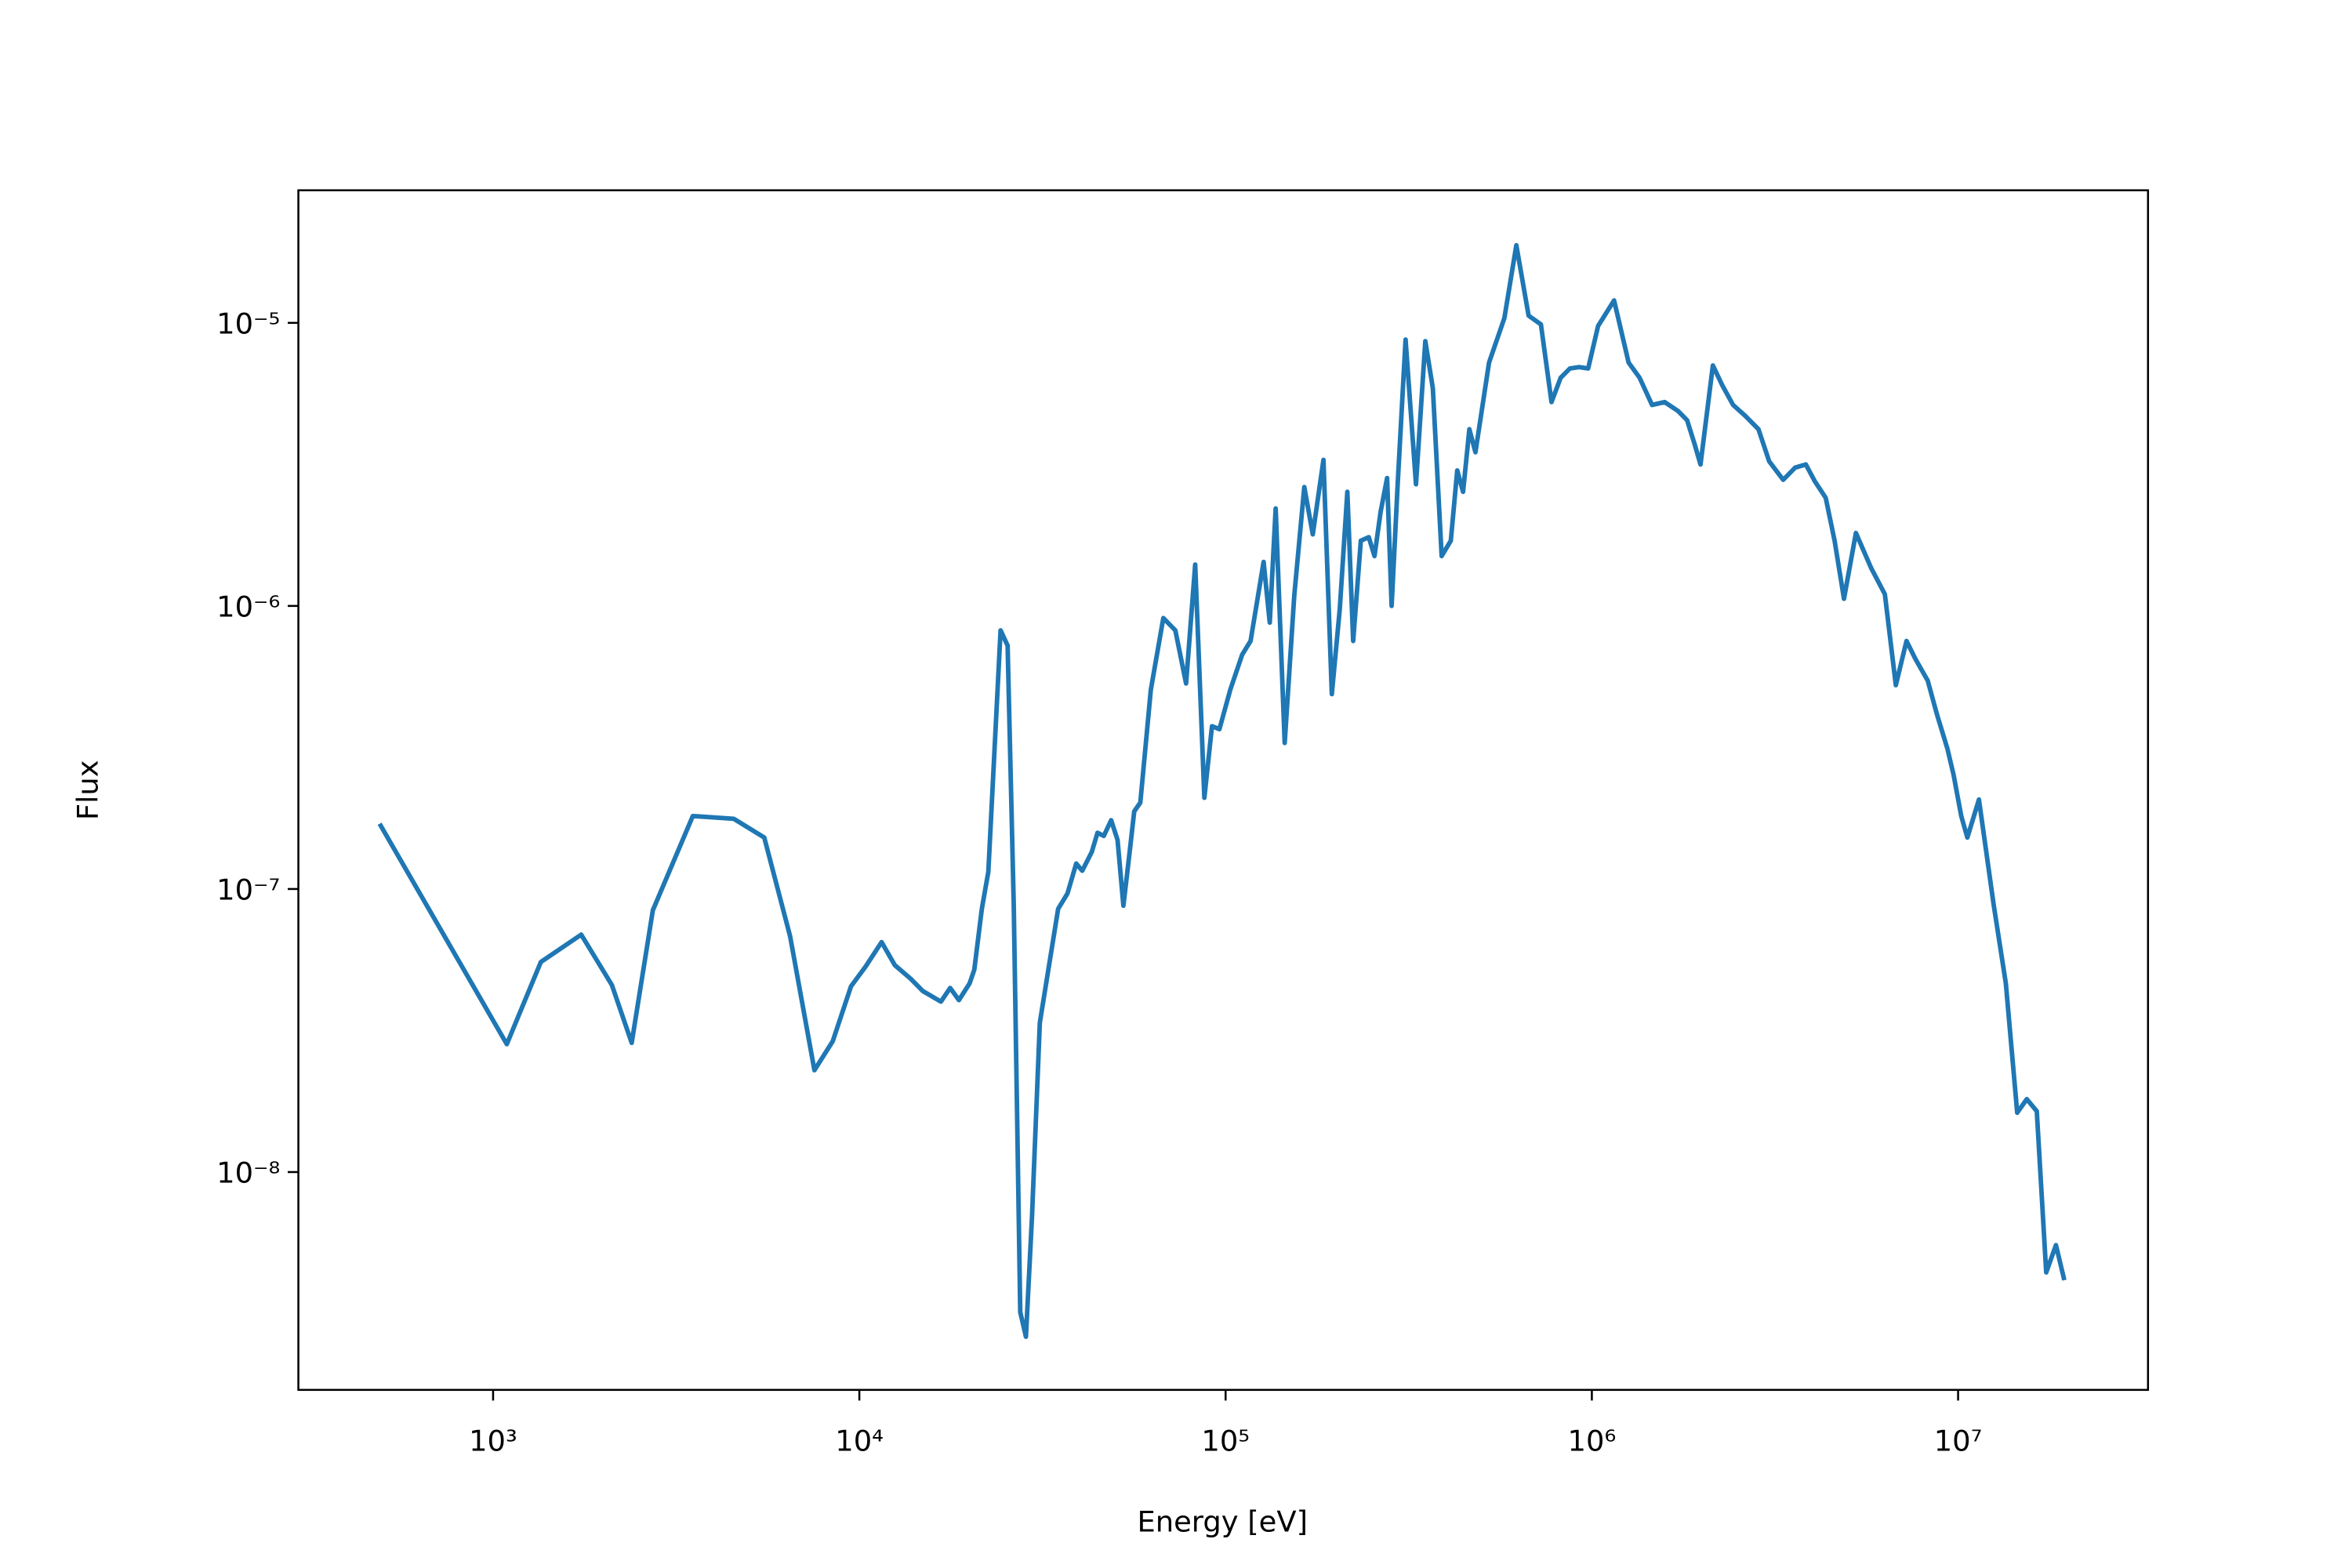  What do you see at coordinates (1592, 1440) in the screenshot?
I see `x-tick-label: 10⁶` at bounding box center [1592, 1440].